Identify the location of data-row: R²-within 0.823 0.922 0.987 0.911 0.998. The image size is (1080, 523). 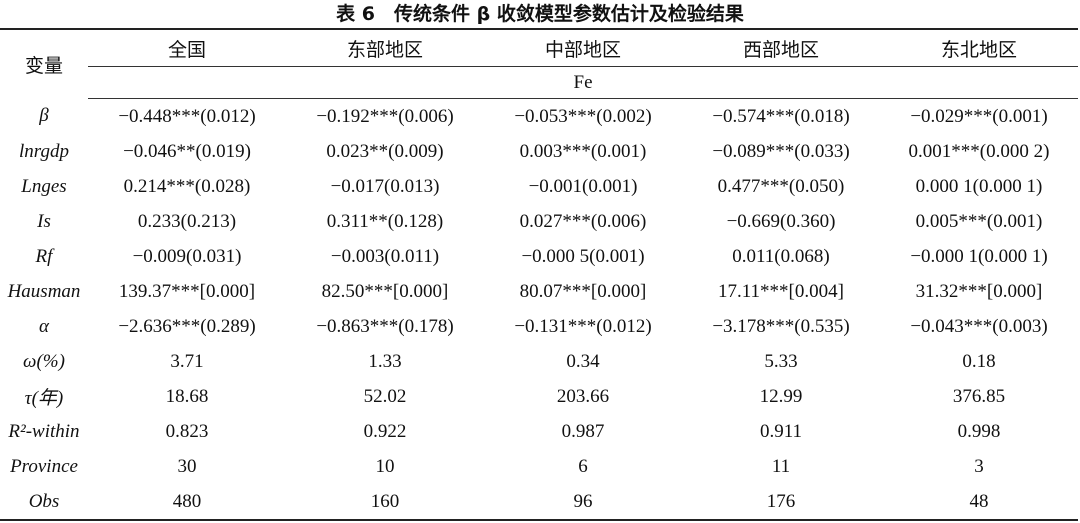
(539, 431).